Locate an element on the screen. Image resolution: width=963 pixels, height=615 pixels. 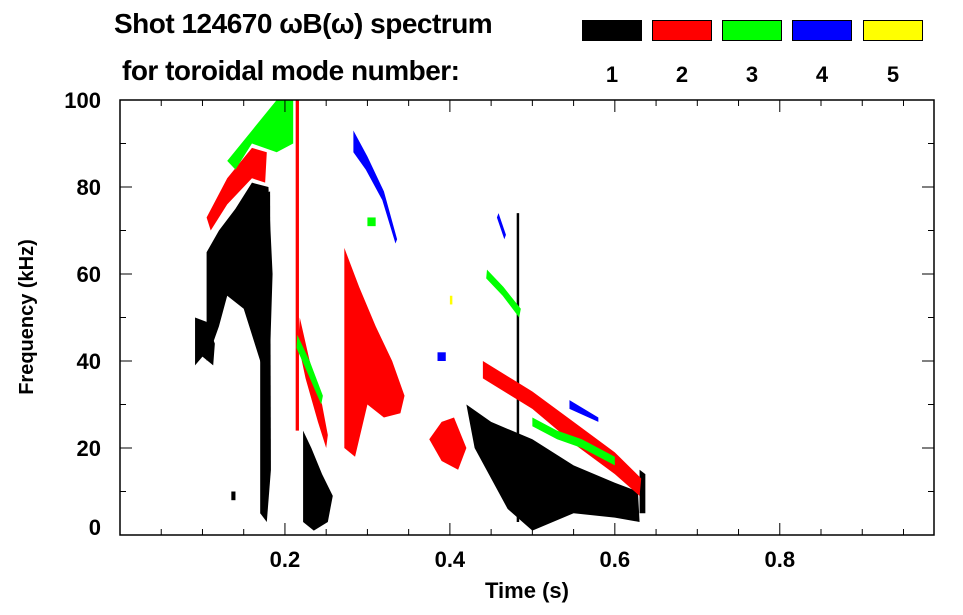
x-tick-label: 0.6 is located at coordinates (615, 559).